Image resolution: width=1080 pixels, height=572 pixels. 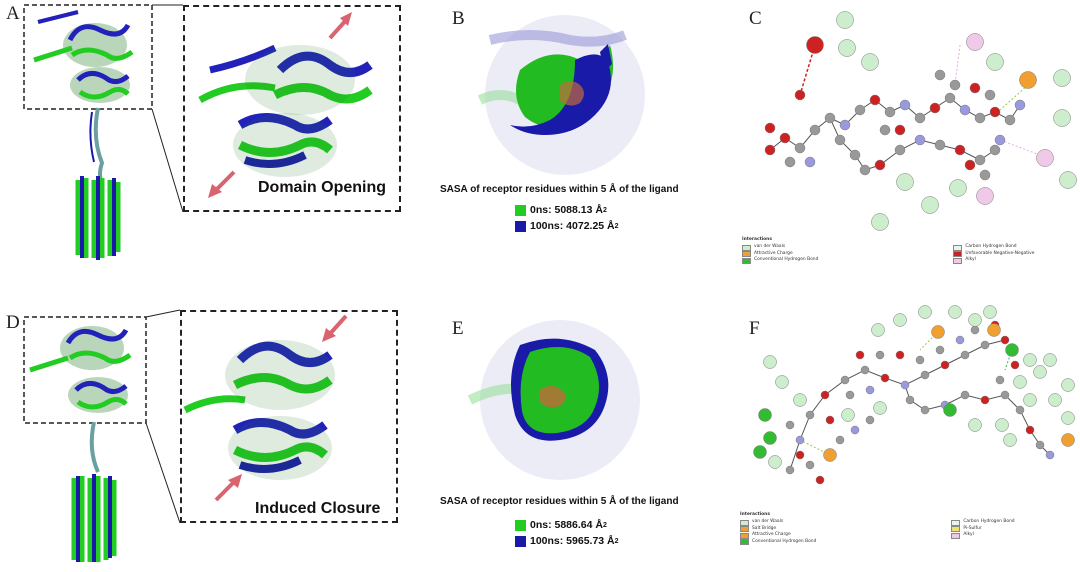 I want to click on panel-letter-f: F, so click(x=754, y=328).